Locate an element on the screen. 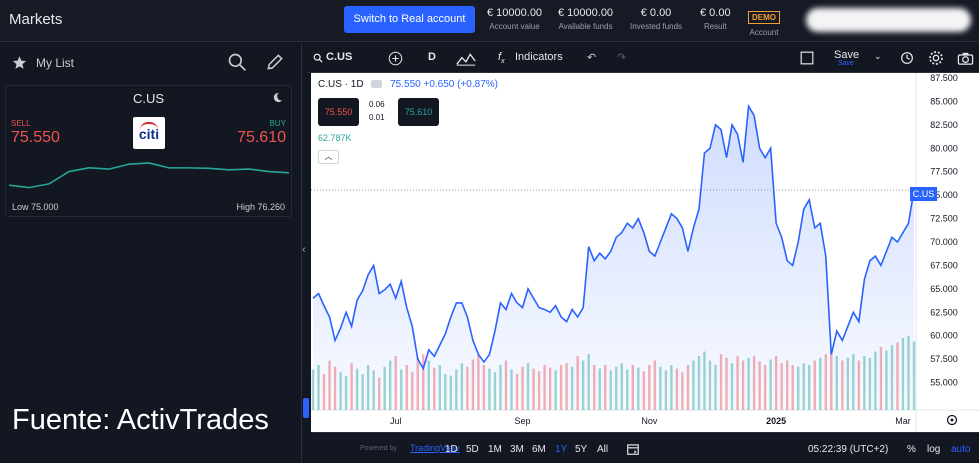 This screenshot has height=463, width=979. result-stat: € 0.00 Result is located at coordinates (715, 19).